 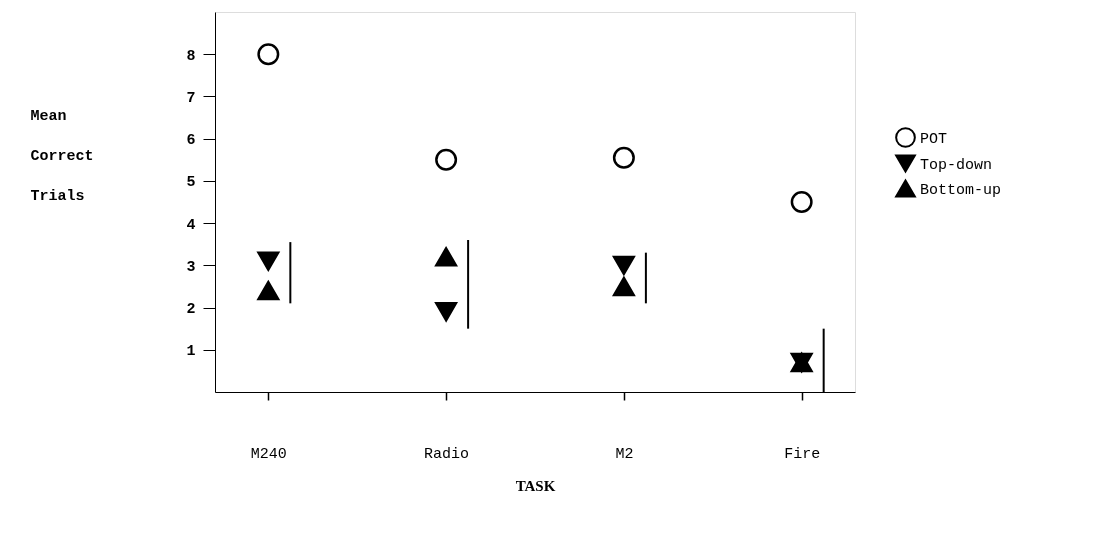 What do you see at coordinates (191, 98) in the screenshot?
I see `y-tick-label: 7` at bounding box center [191, 98].